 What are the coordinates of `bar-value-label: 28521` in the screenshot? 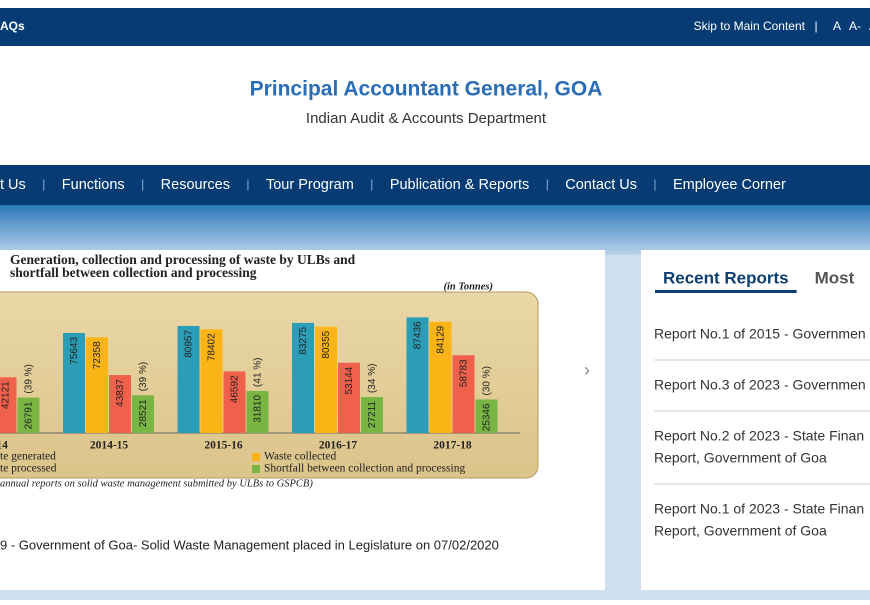 It's located at (143, 413).